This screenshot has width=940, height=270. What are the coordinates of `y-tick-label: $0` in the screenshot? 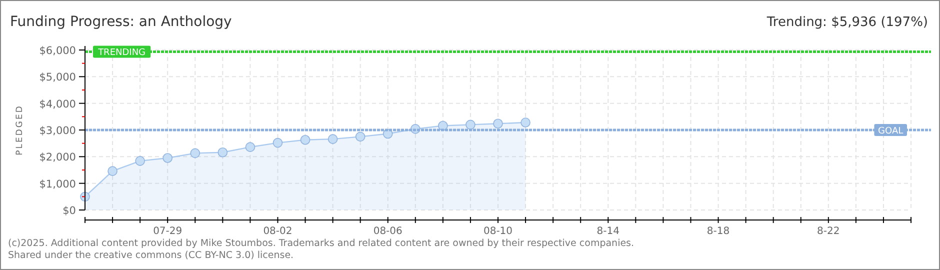 It's located at (69, 211).